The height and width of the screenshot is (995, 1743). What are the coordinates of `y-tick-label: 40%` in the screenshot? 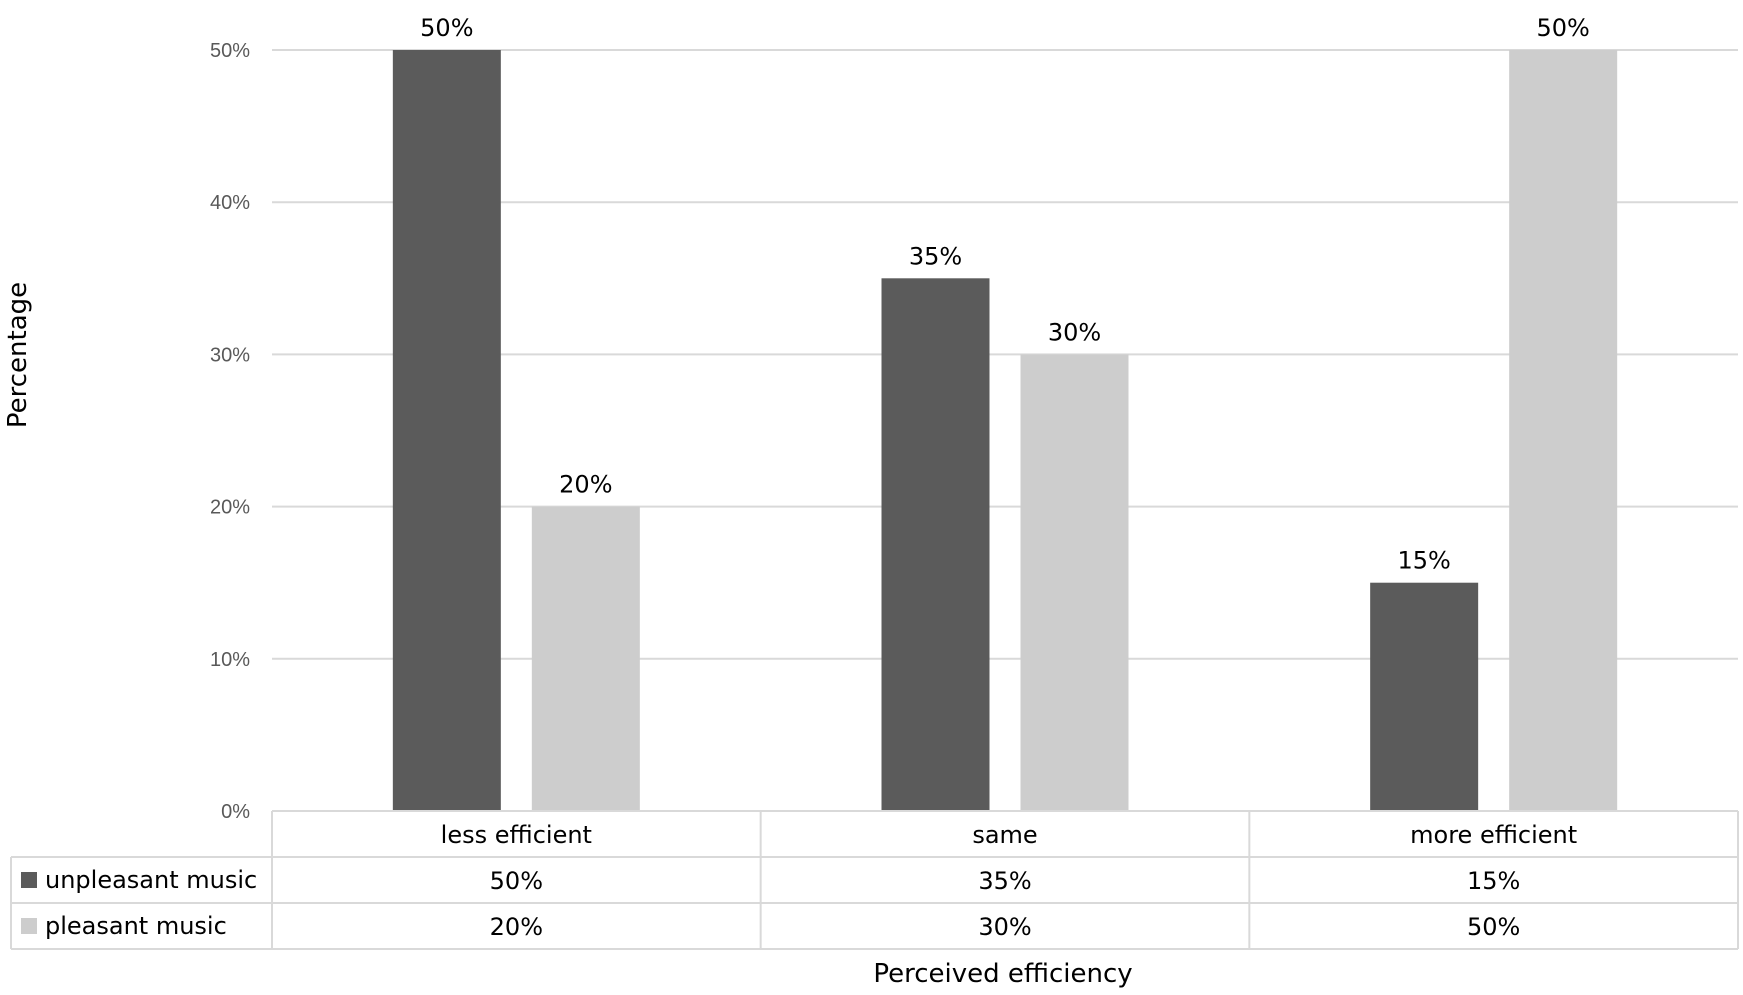 It's located at (230, 203).